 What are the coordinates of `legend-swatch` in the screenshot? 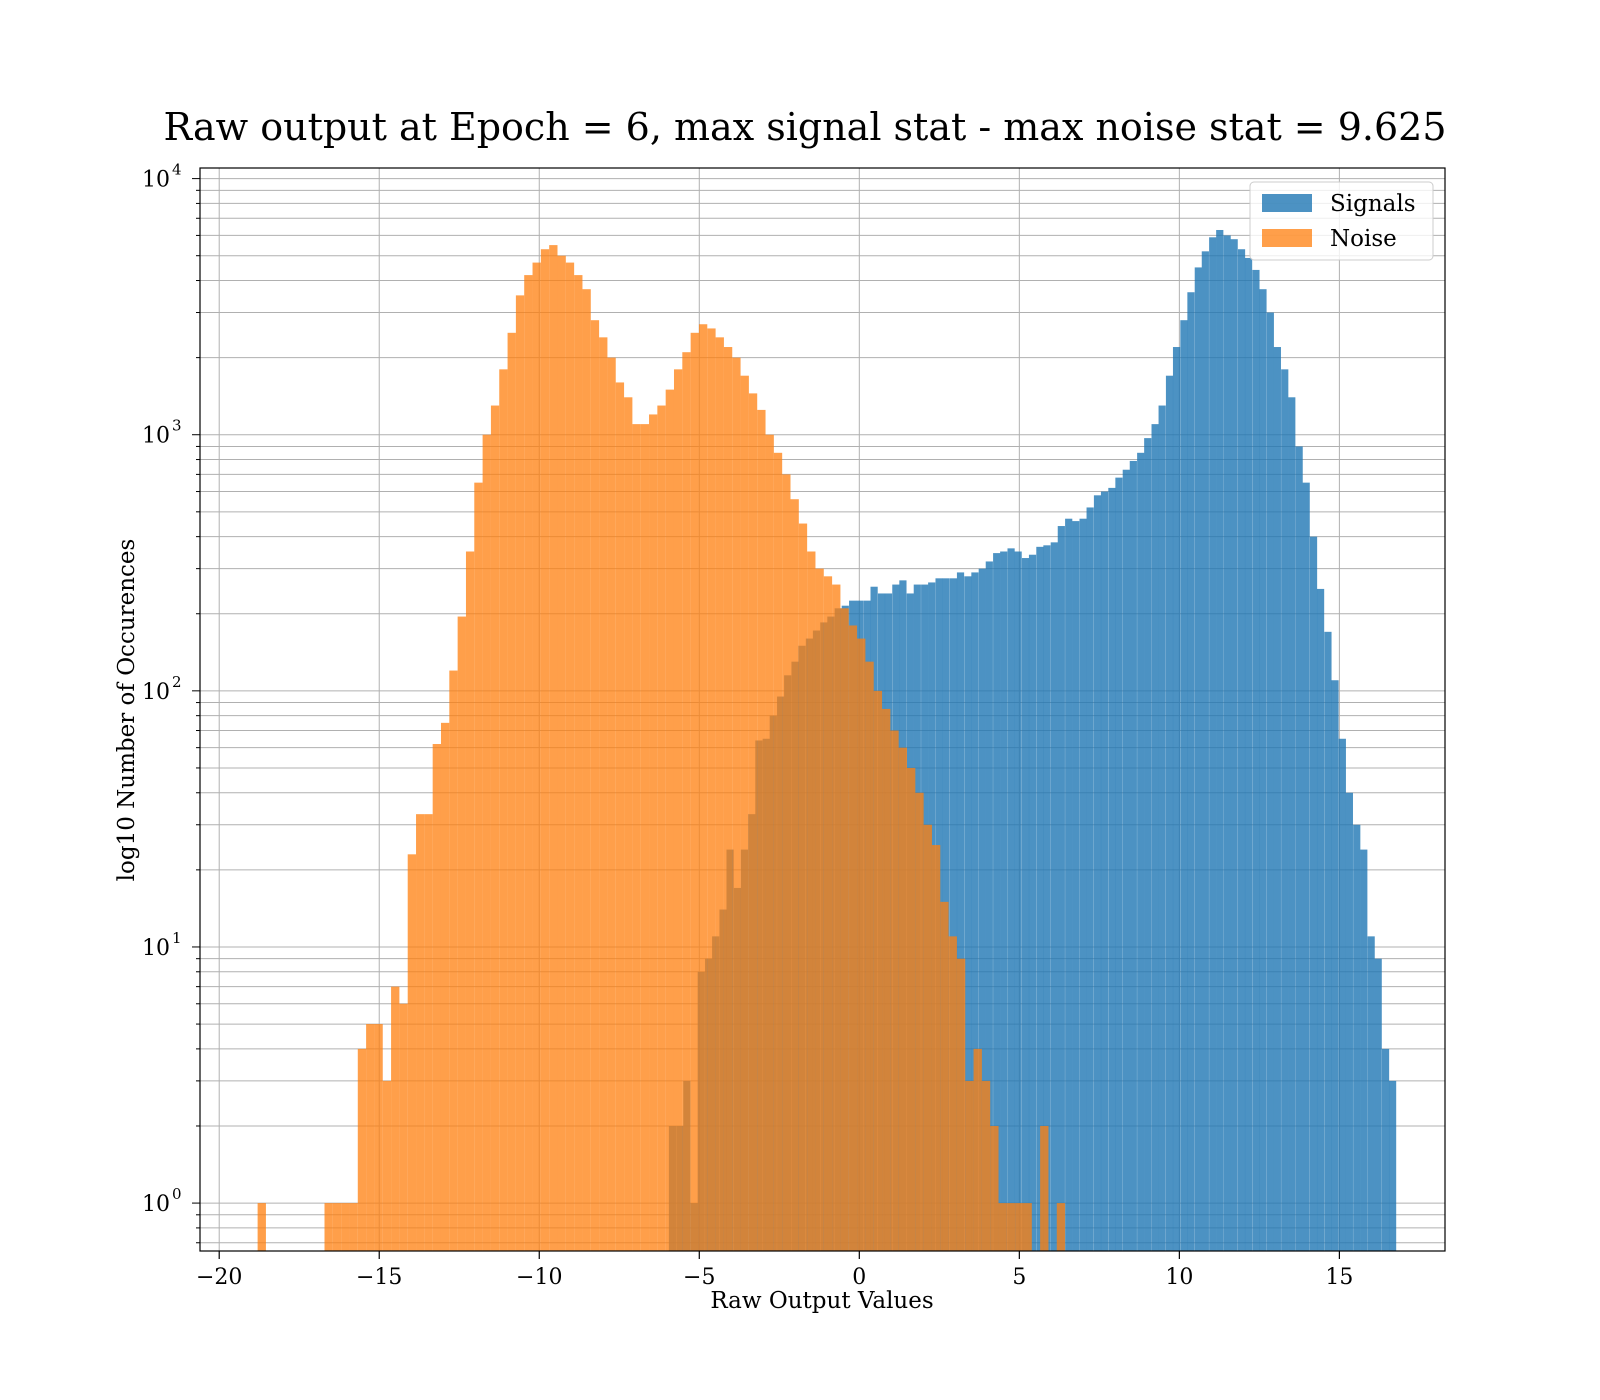 It's located at (1287, 203).